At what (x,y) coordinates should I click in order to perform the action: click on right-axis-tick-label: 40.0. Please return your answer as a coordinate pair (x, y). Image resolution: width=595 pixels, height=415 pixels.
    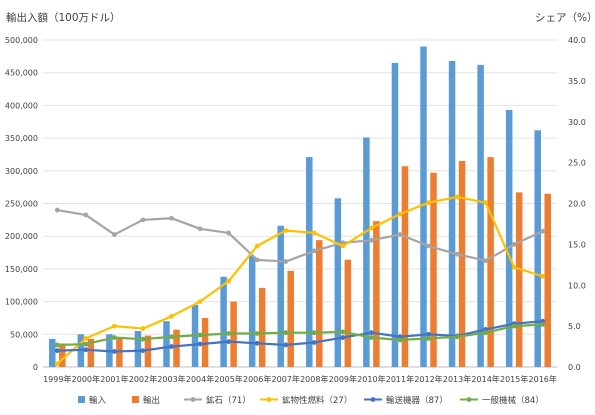
    Looking at the image, I should click on (577, 40).